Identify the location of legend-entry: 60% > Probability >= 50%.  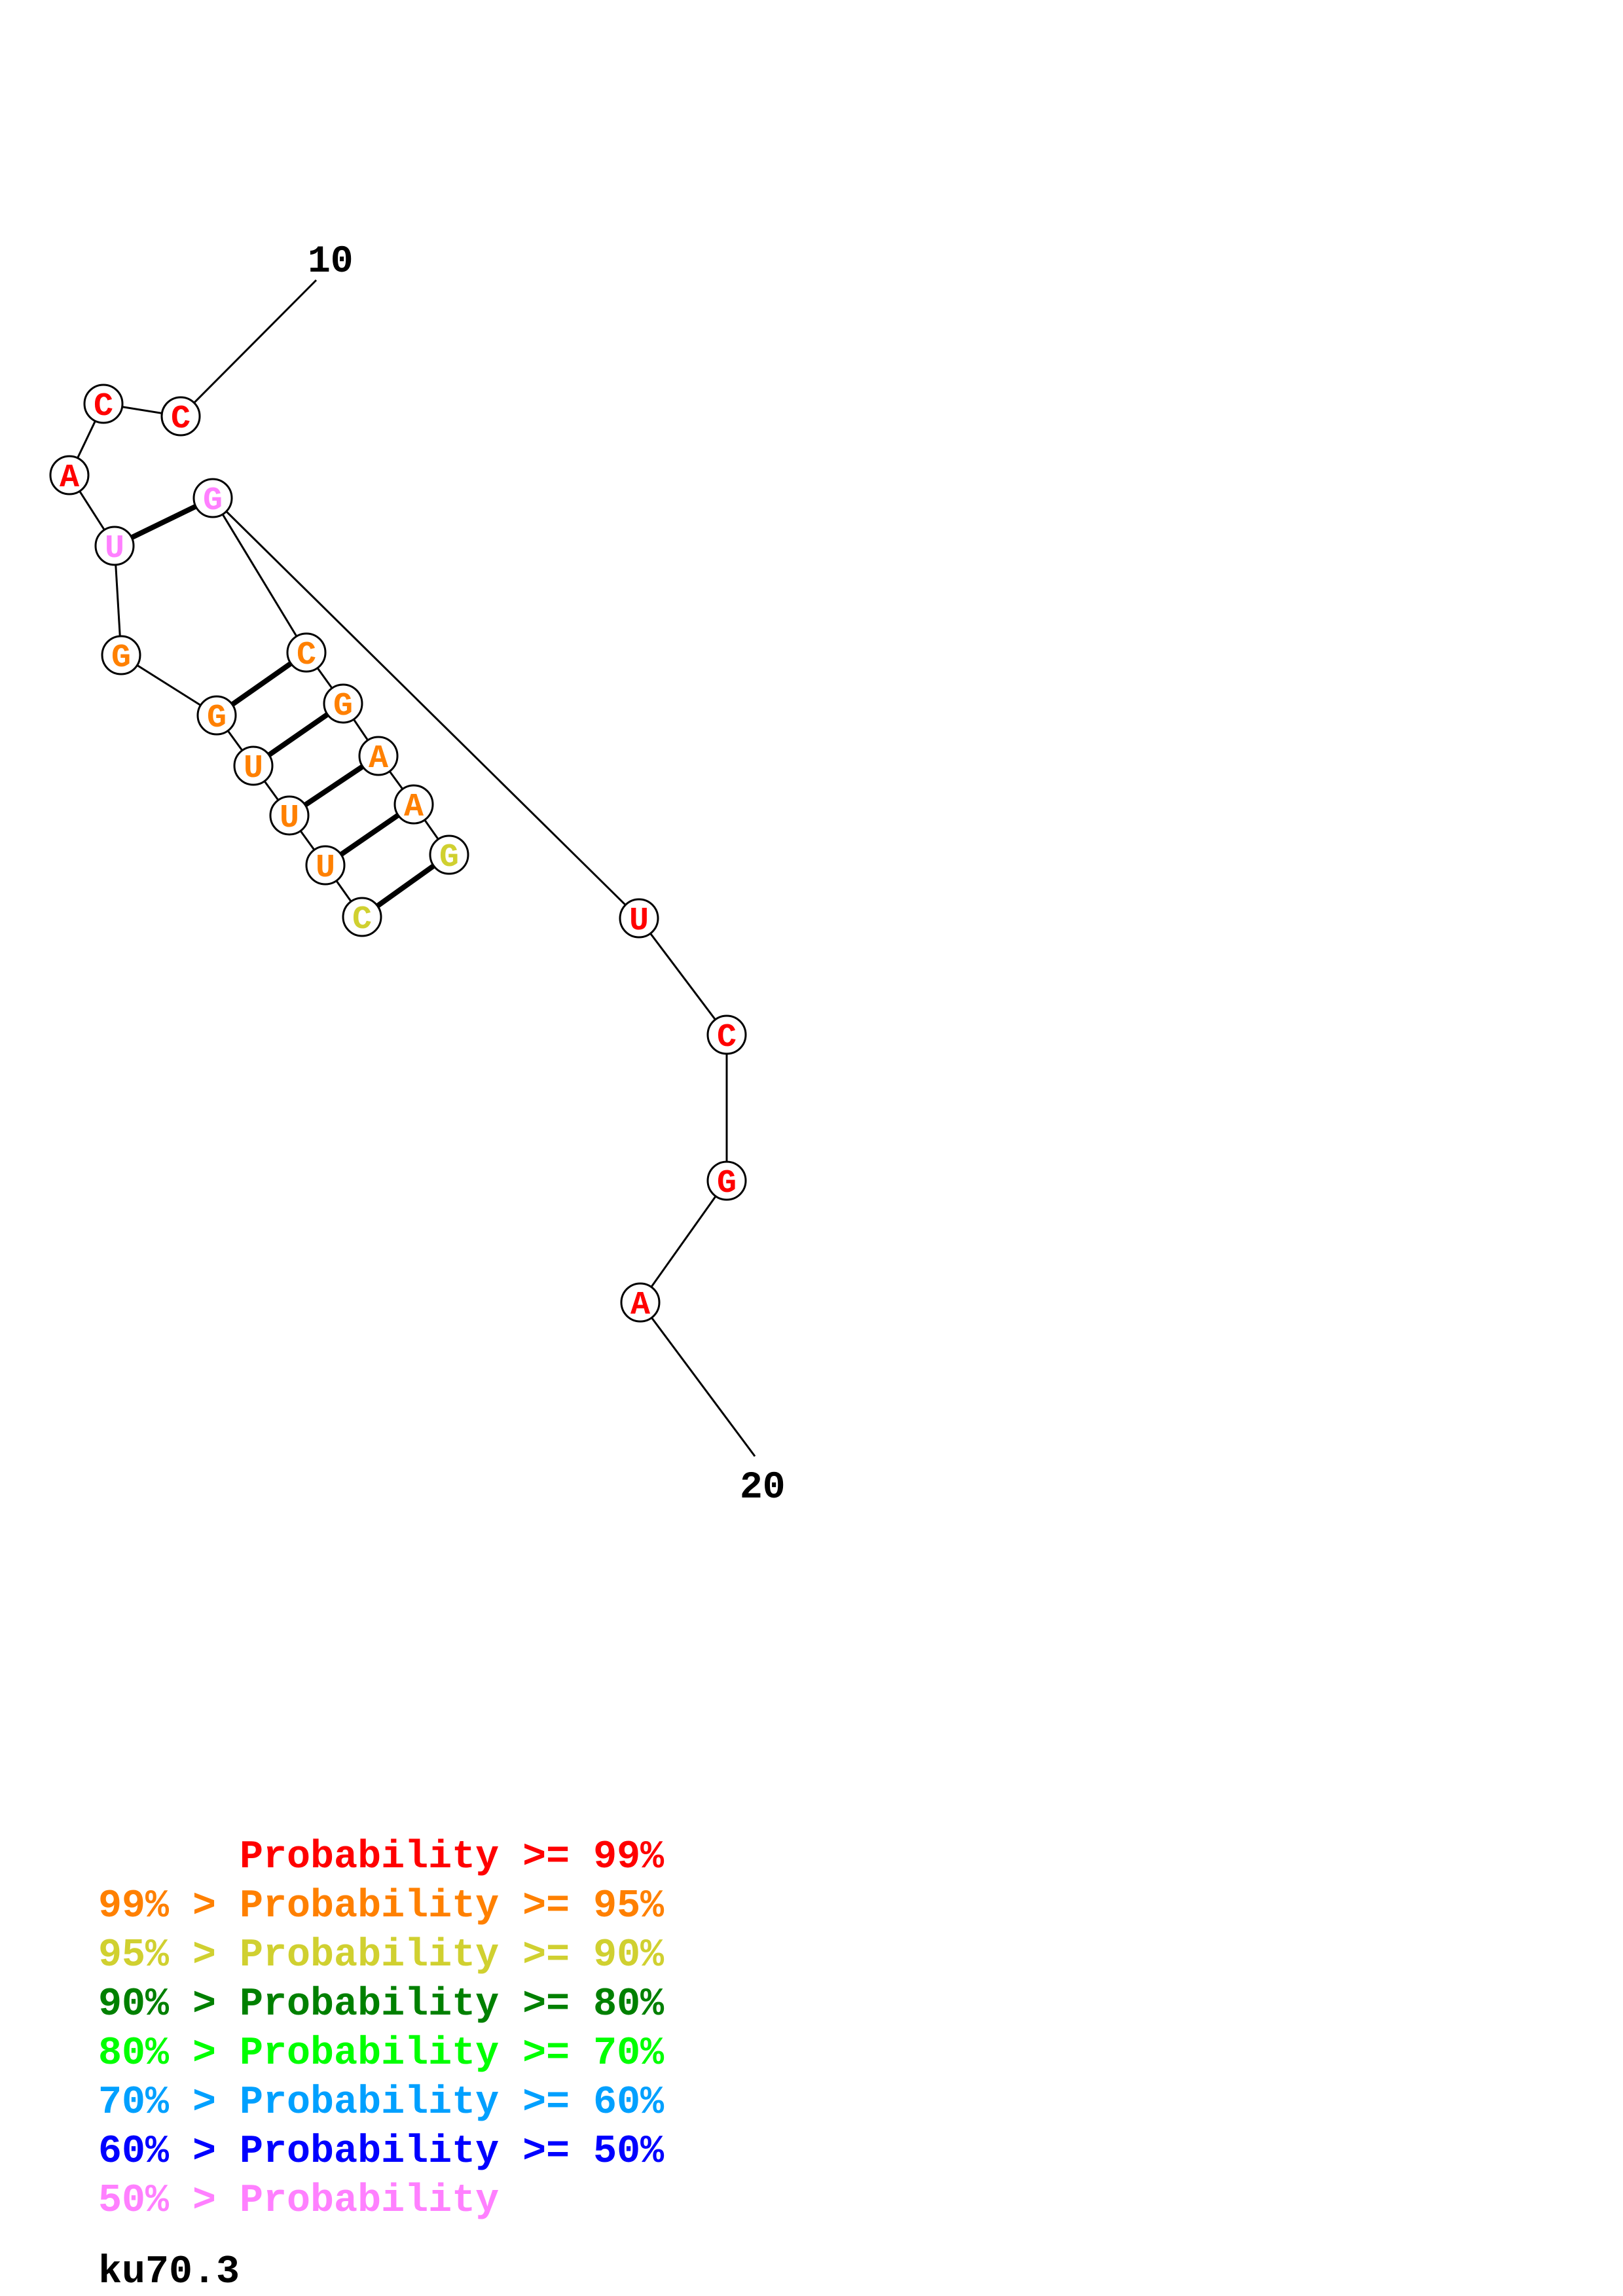
(381, 2152).